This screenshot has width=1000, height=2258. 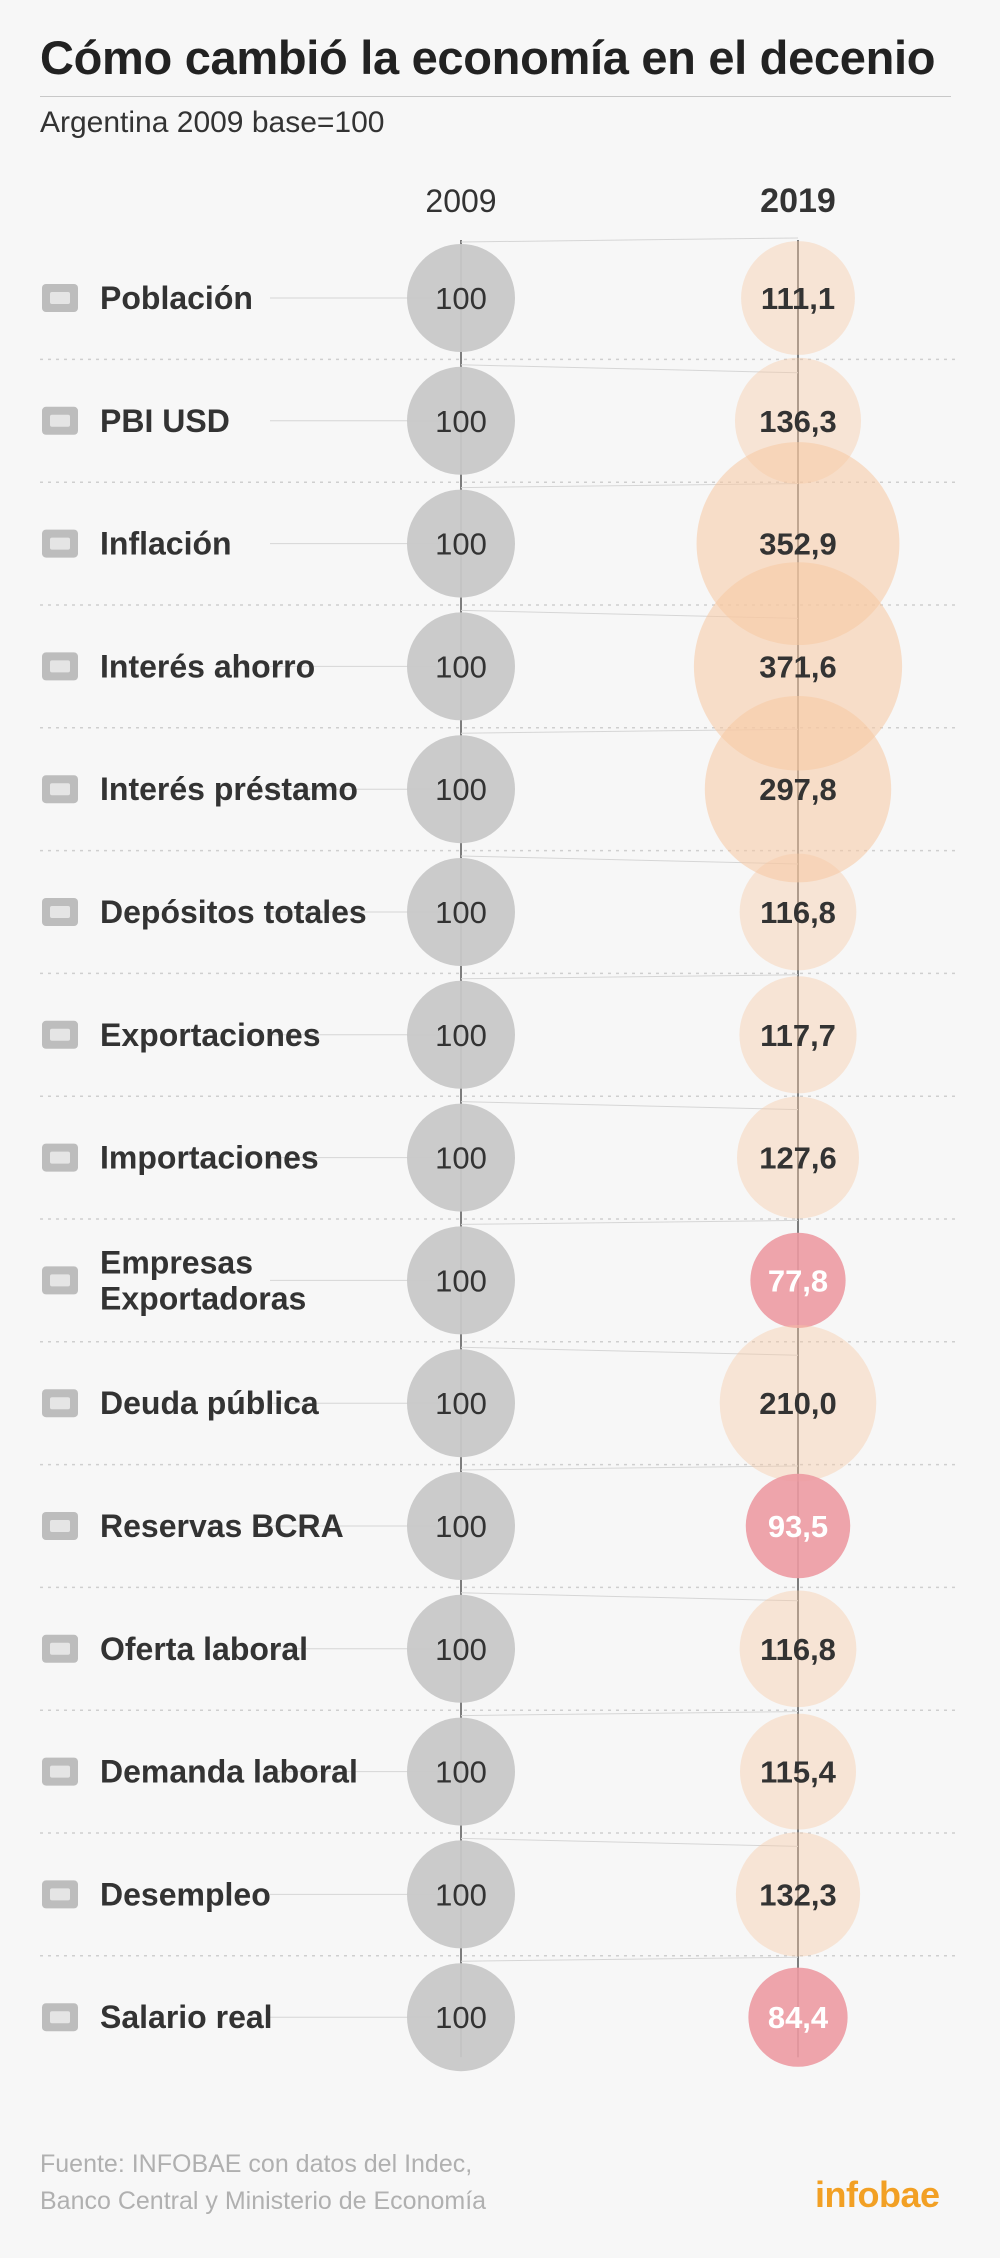 I want to click on category-label: Población, so click(x=176, y=298).